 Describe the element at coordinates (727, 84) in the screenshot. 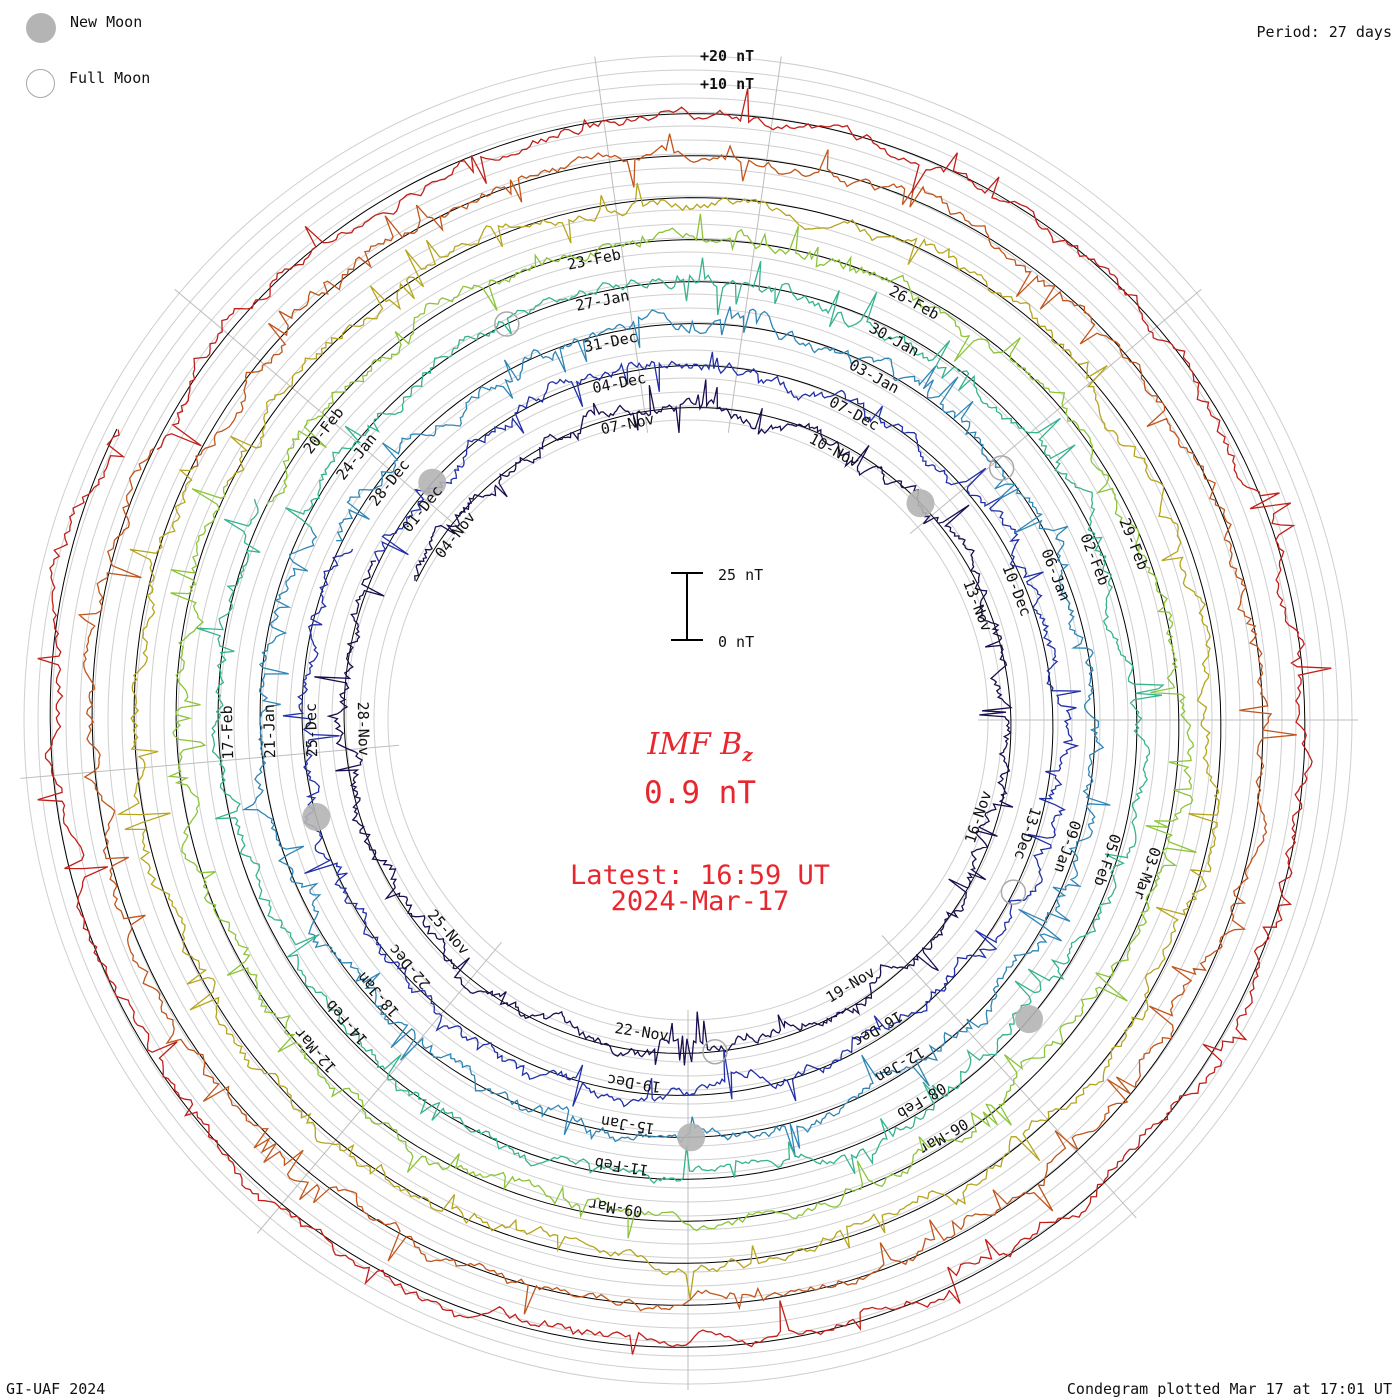

I see `ring-scale-label-10: +10 nT` at that location.